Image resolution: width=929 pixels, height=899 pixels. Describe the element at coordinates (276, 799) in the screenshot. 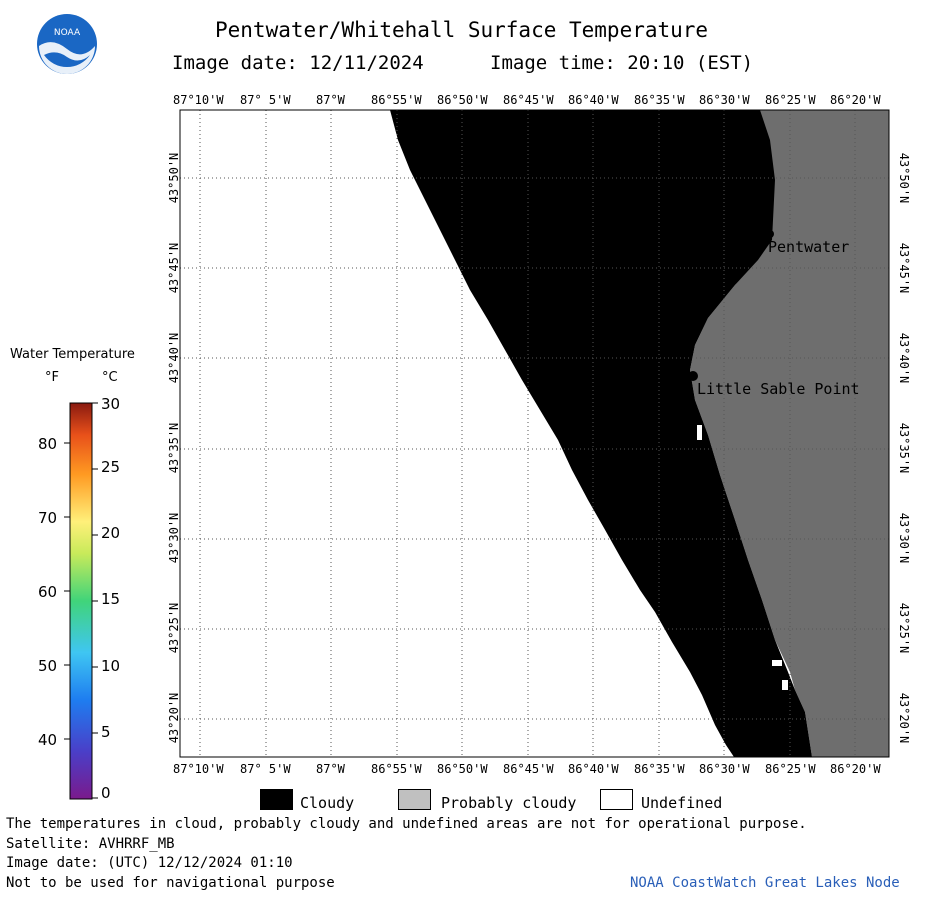

I see `legend-swatch-cloudy` at that location.